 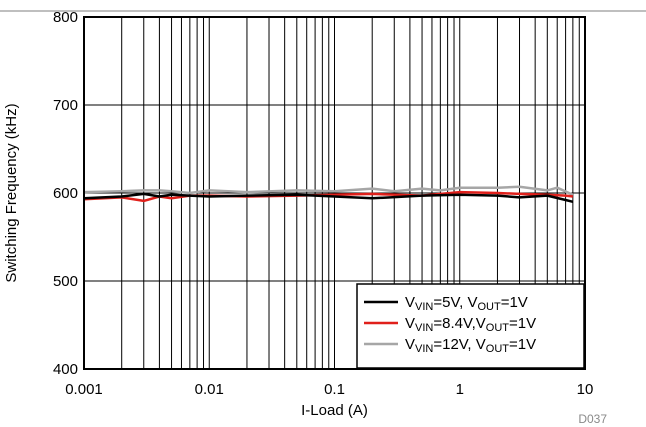 I want to click on x-tick-label: 10, so click(x=585, y=389).